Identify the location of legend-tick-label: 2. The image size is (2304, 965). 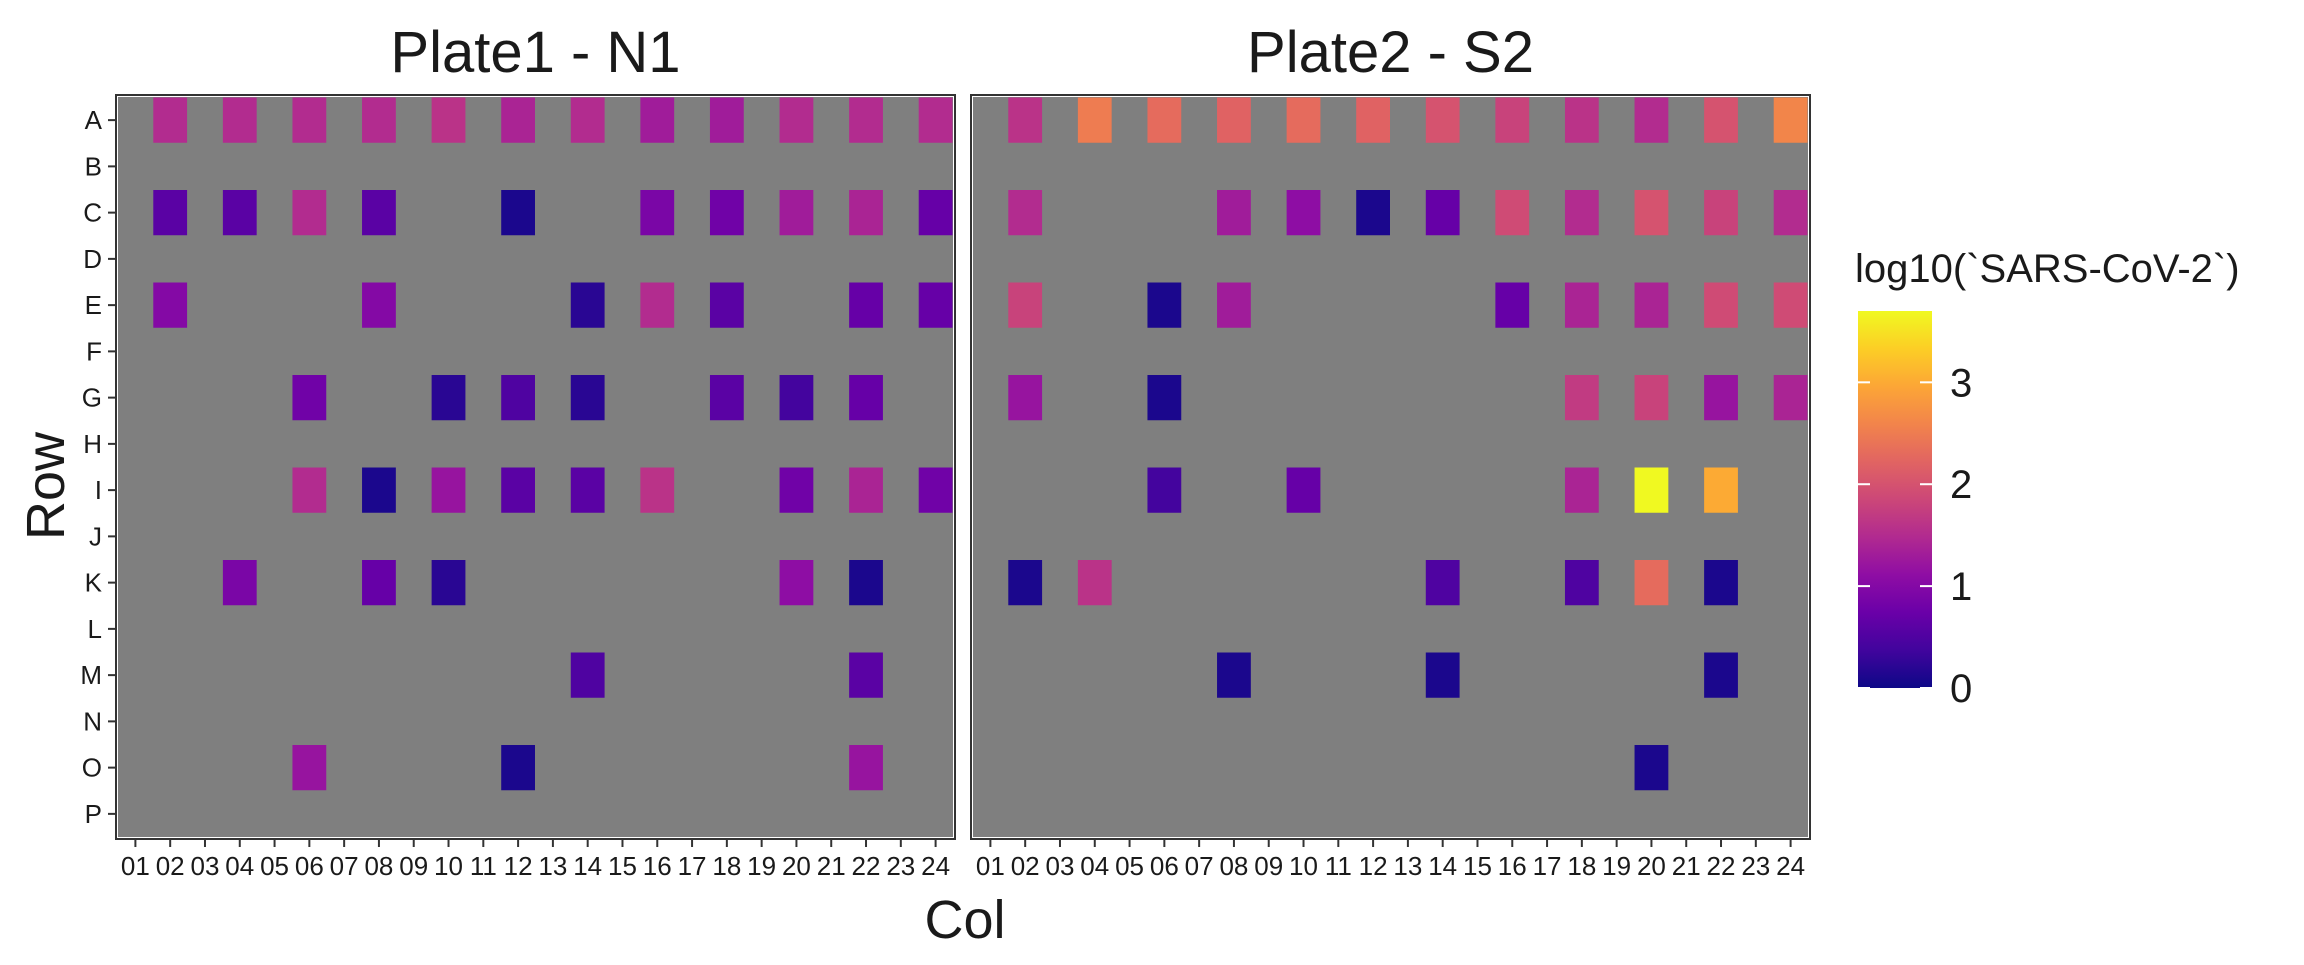
(1961, 485).